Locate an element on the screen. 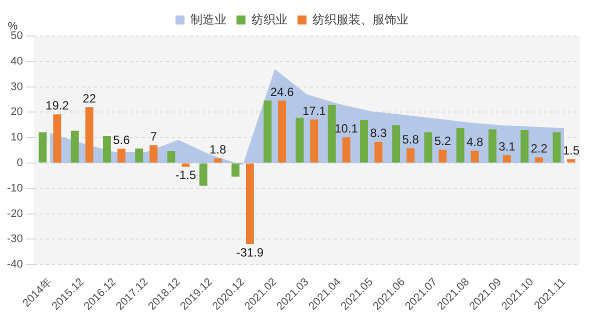  y-tick-label: -10 is located at coordinates (14, 188).